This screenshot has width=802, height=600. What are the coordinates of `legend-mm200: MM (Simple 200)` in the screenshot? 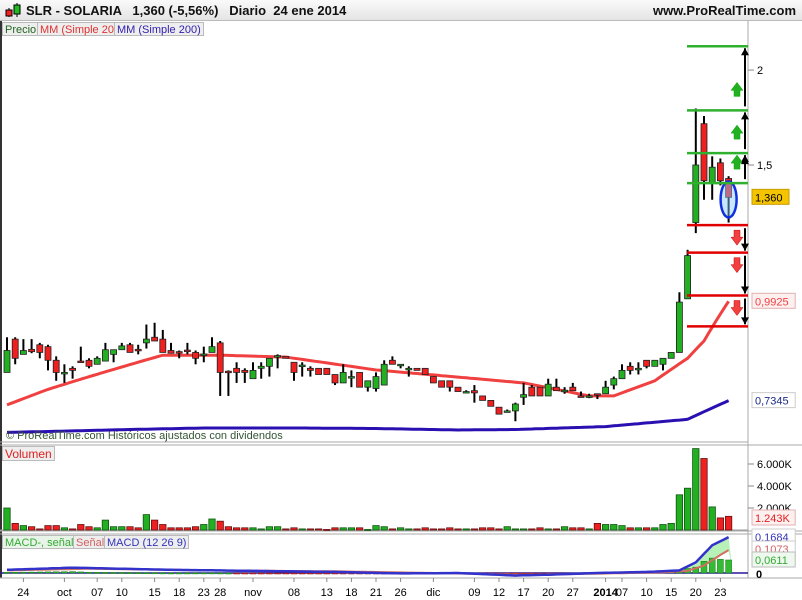 It's located at (159, 29).